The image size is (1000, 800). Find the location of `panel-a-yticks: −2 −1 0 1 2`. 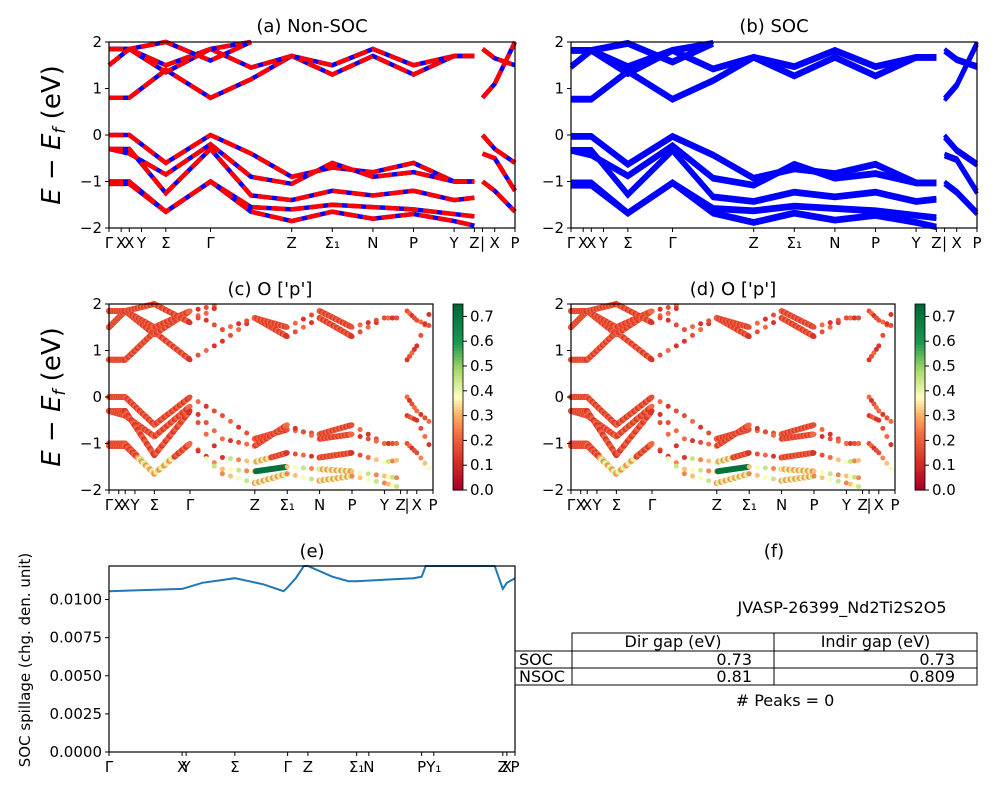

panel-a-yticks: −2 −1 0 1 2 is located at coordinates (94, 135).